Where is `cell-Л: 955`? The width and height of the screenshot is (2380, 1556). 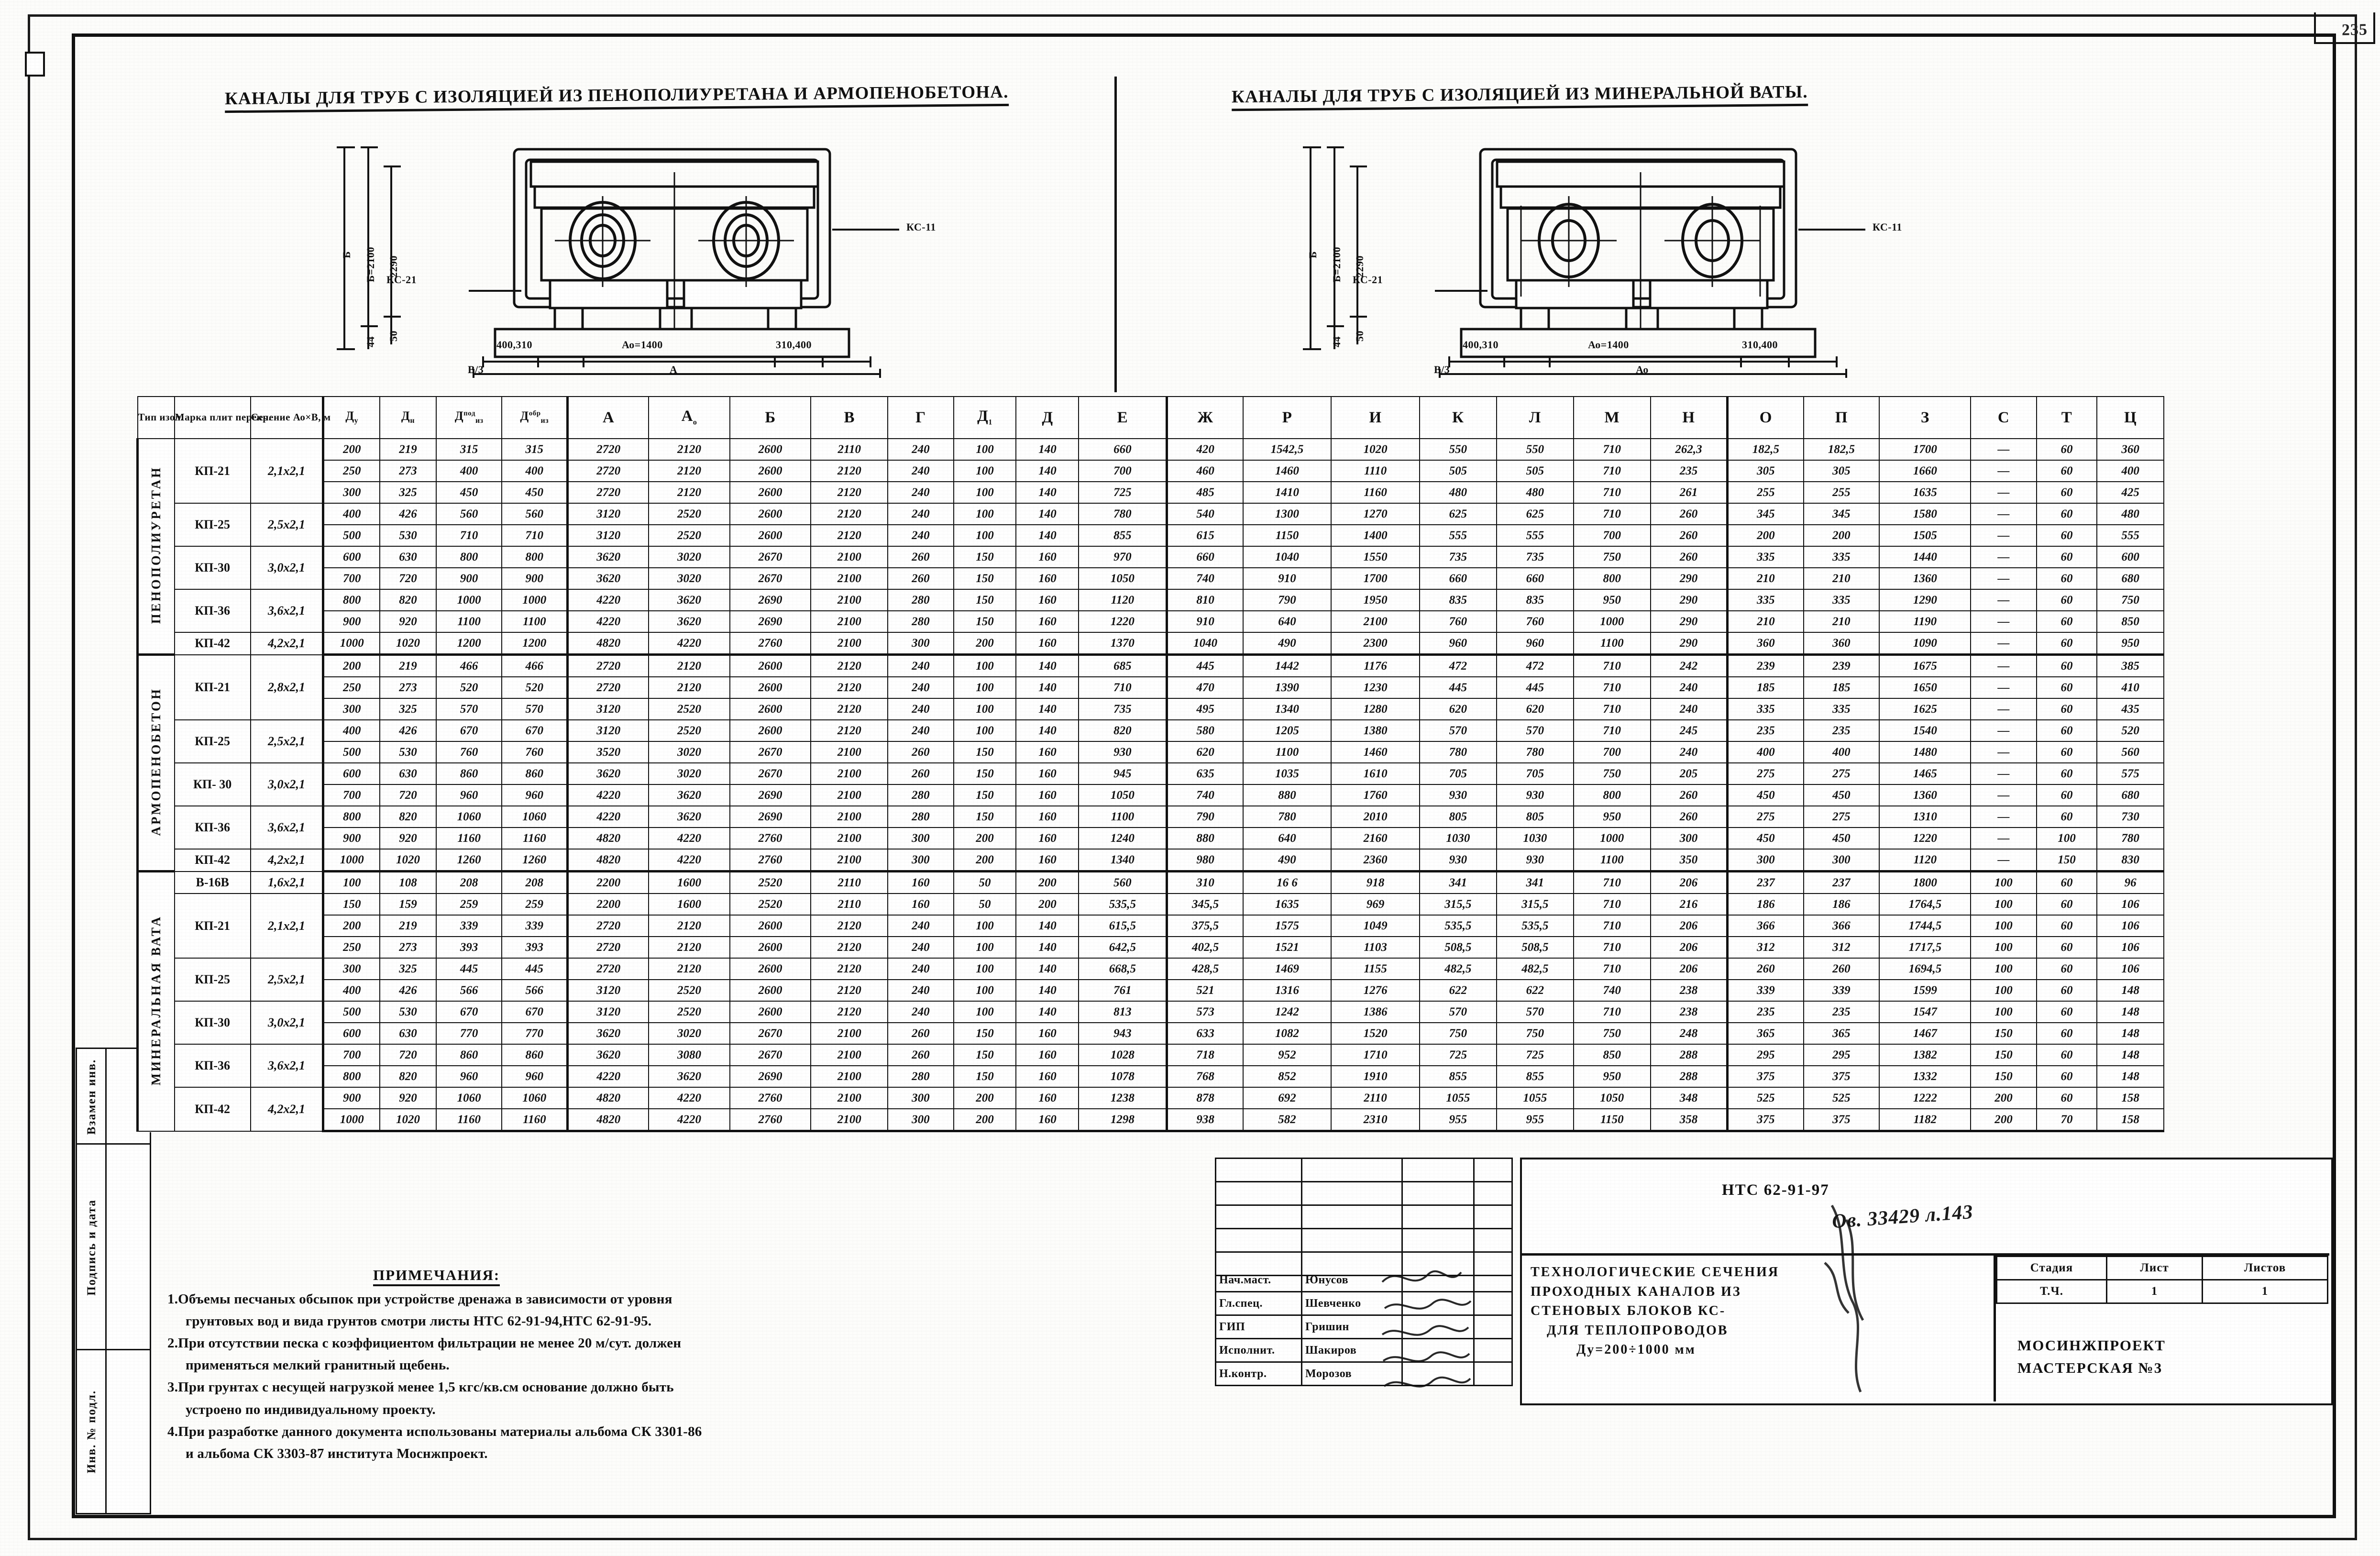
cell-Л: 955 is located at coordinates (1535, 1120).